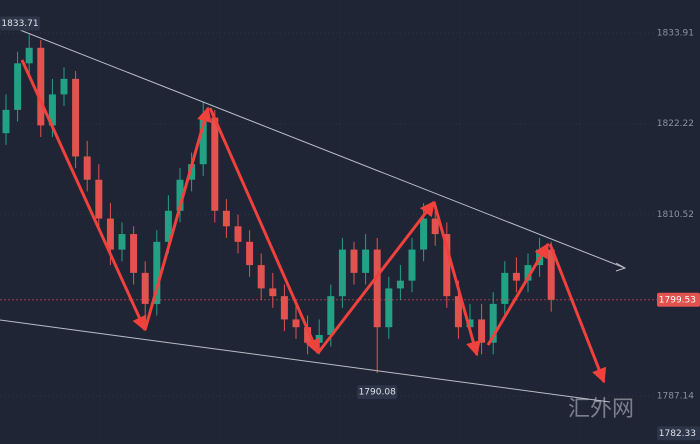  I want to click on high-tag, so click(20, 23).